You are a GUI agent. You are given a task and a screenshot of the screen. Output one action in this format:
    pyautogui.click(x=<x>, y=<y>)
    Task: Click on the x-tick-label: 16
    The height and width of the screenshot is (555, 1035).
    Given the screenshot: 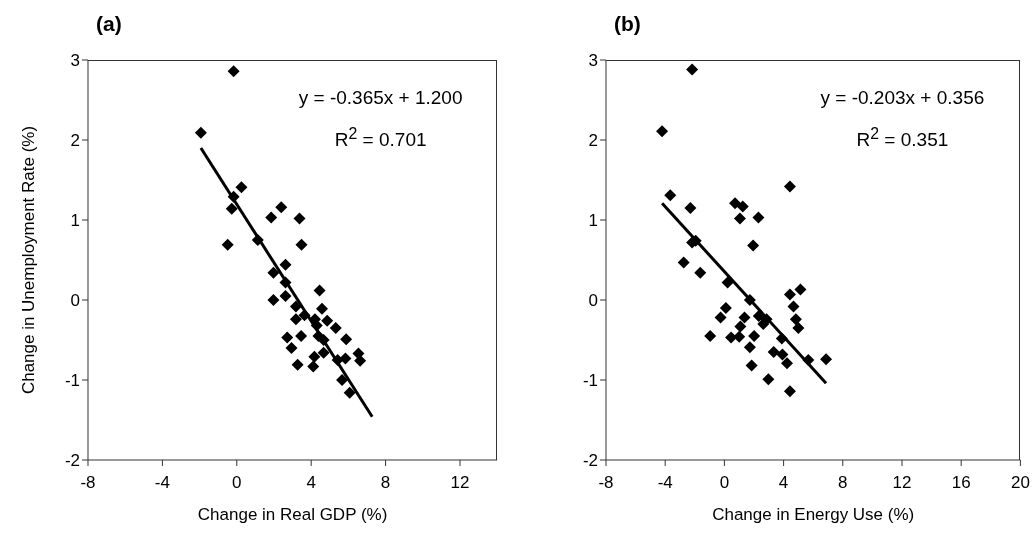 What is the action you would take?
    pyautogui.click(x=961, y=483)
    